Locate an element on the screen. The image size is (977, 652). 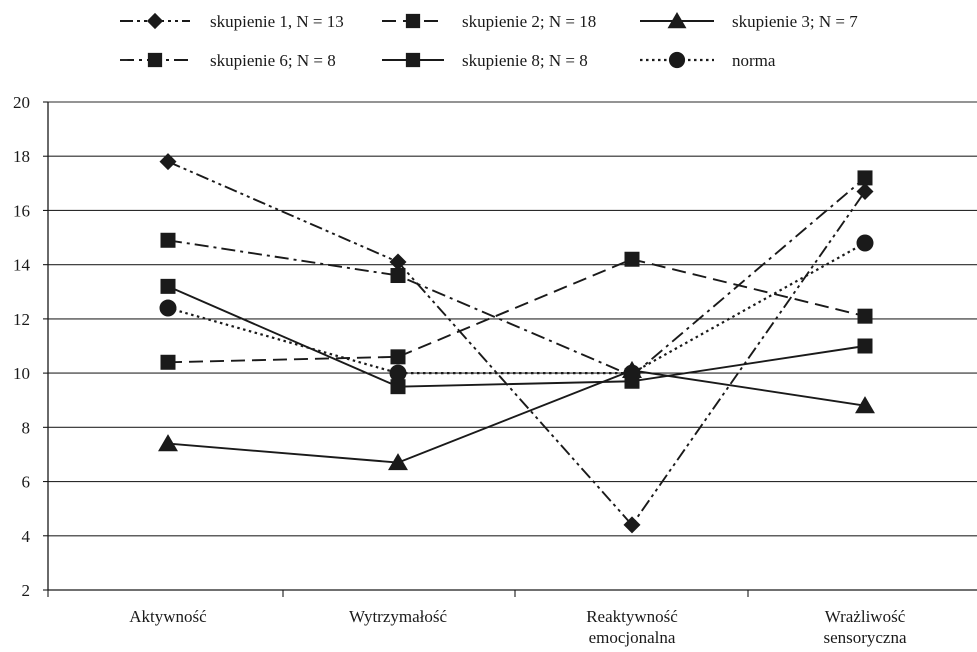
legend-item-5: norma is located at coordinates (708, 60).